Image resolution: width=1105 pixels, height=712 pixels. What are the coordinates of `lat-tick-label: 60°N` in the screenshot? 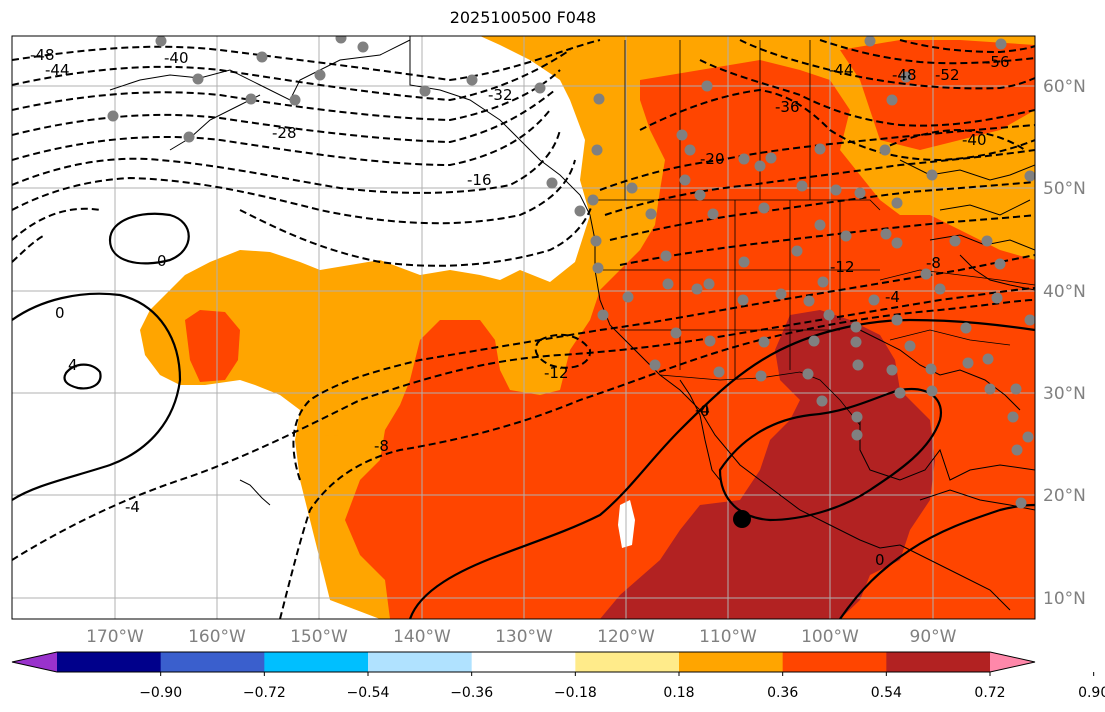 It's located at (1064, 87).